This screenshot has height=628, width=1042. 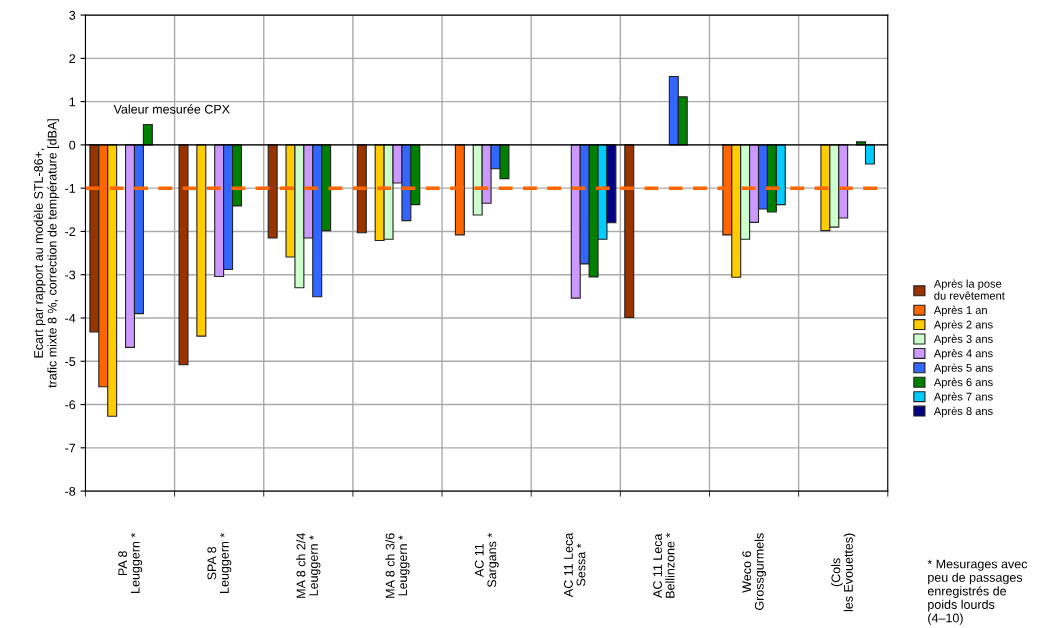 I want to click on x-tick-label: (Cols les Evouettes), so click(x=843, y=572).